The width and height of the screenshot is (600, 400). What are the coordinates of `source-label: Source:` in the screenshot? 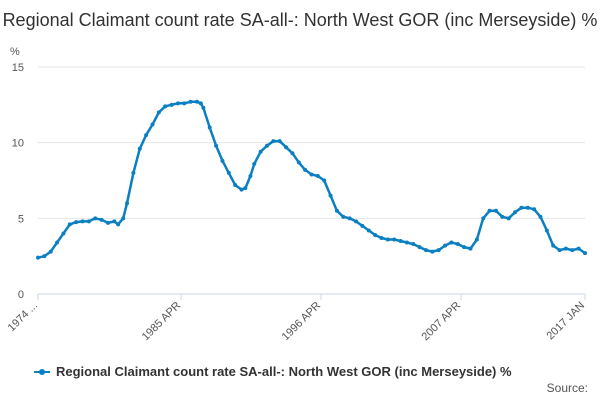 It's located at (567, 388).